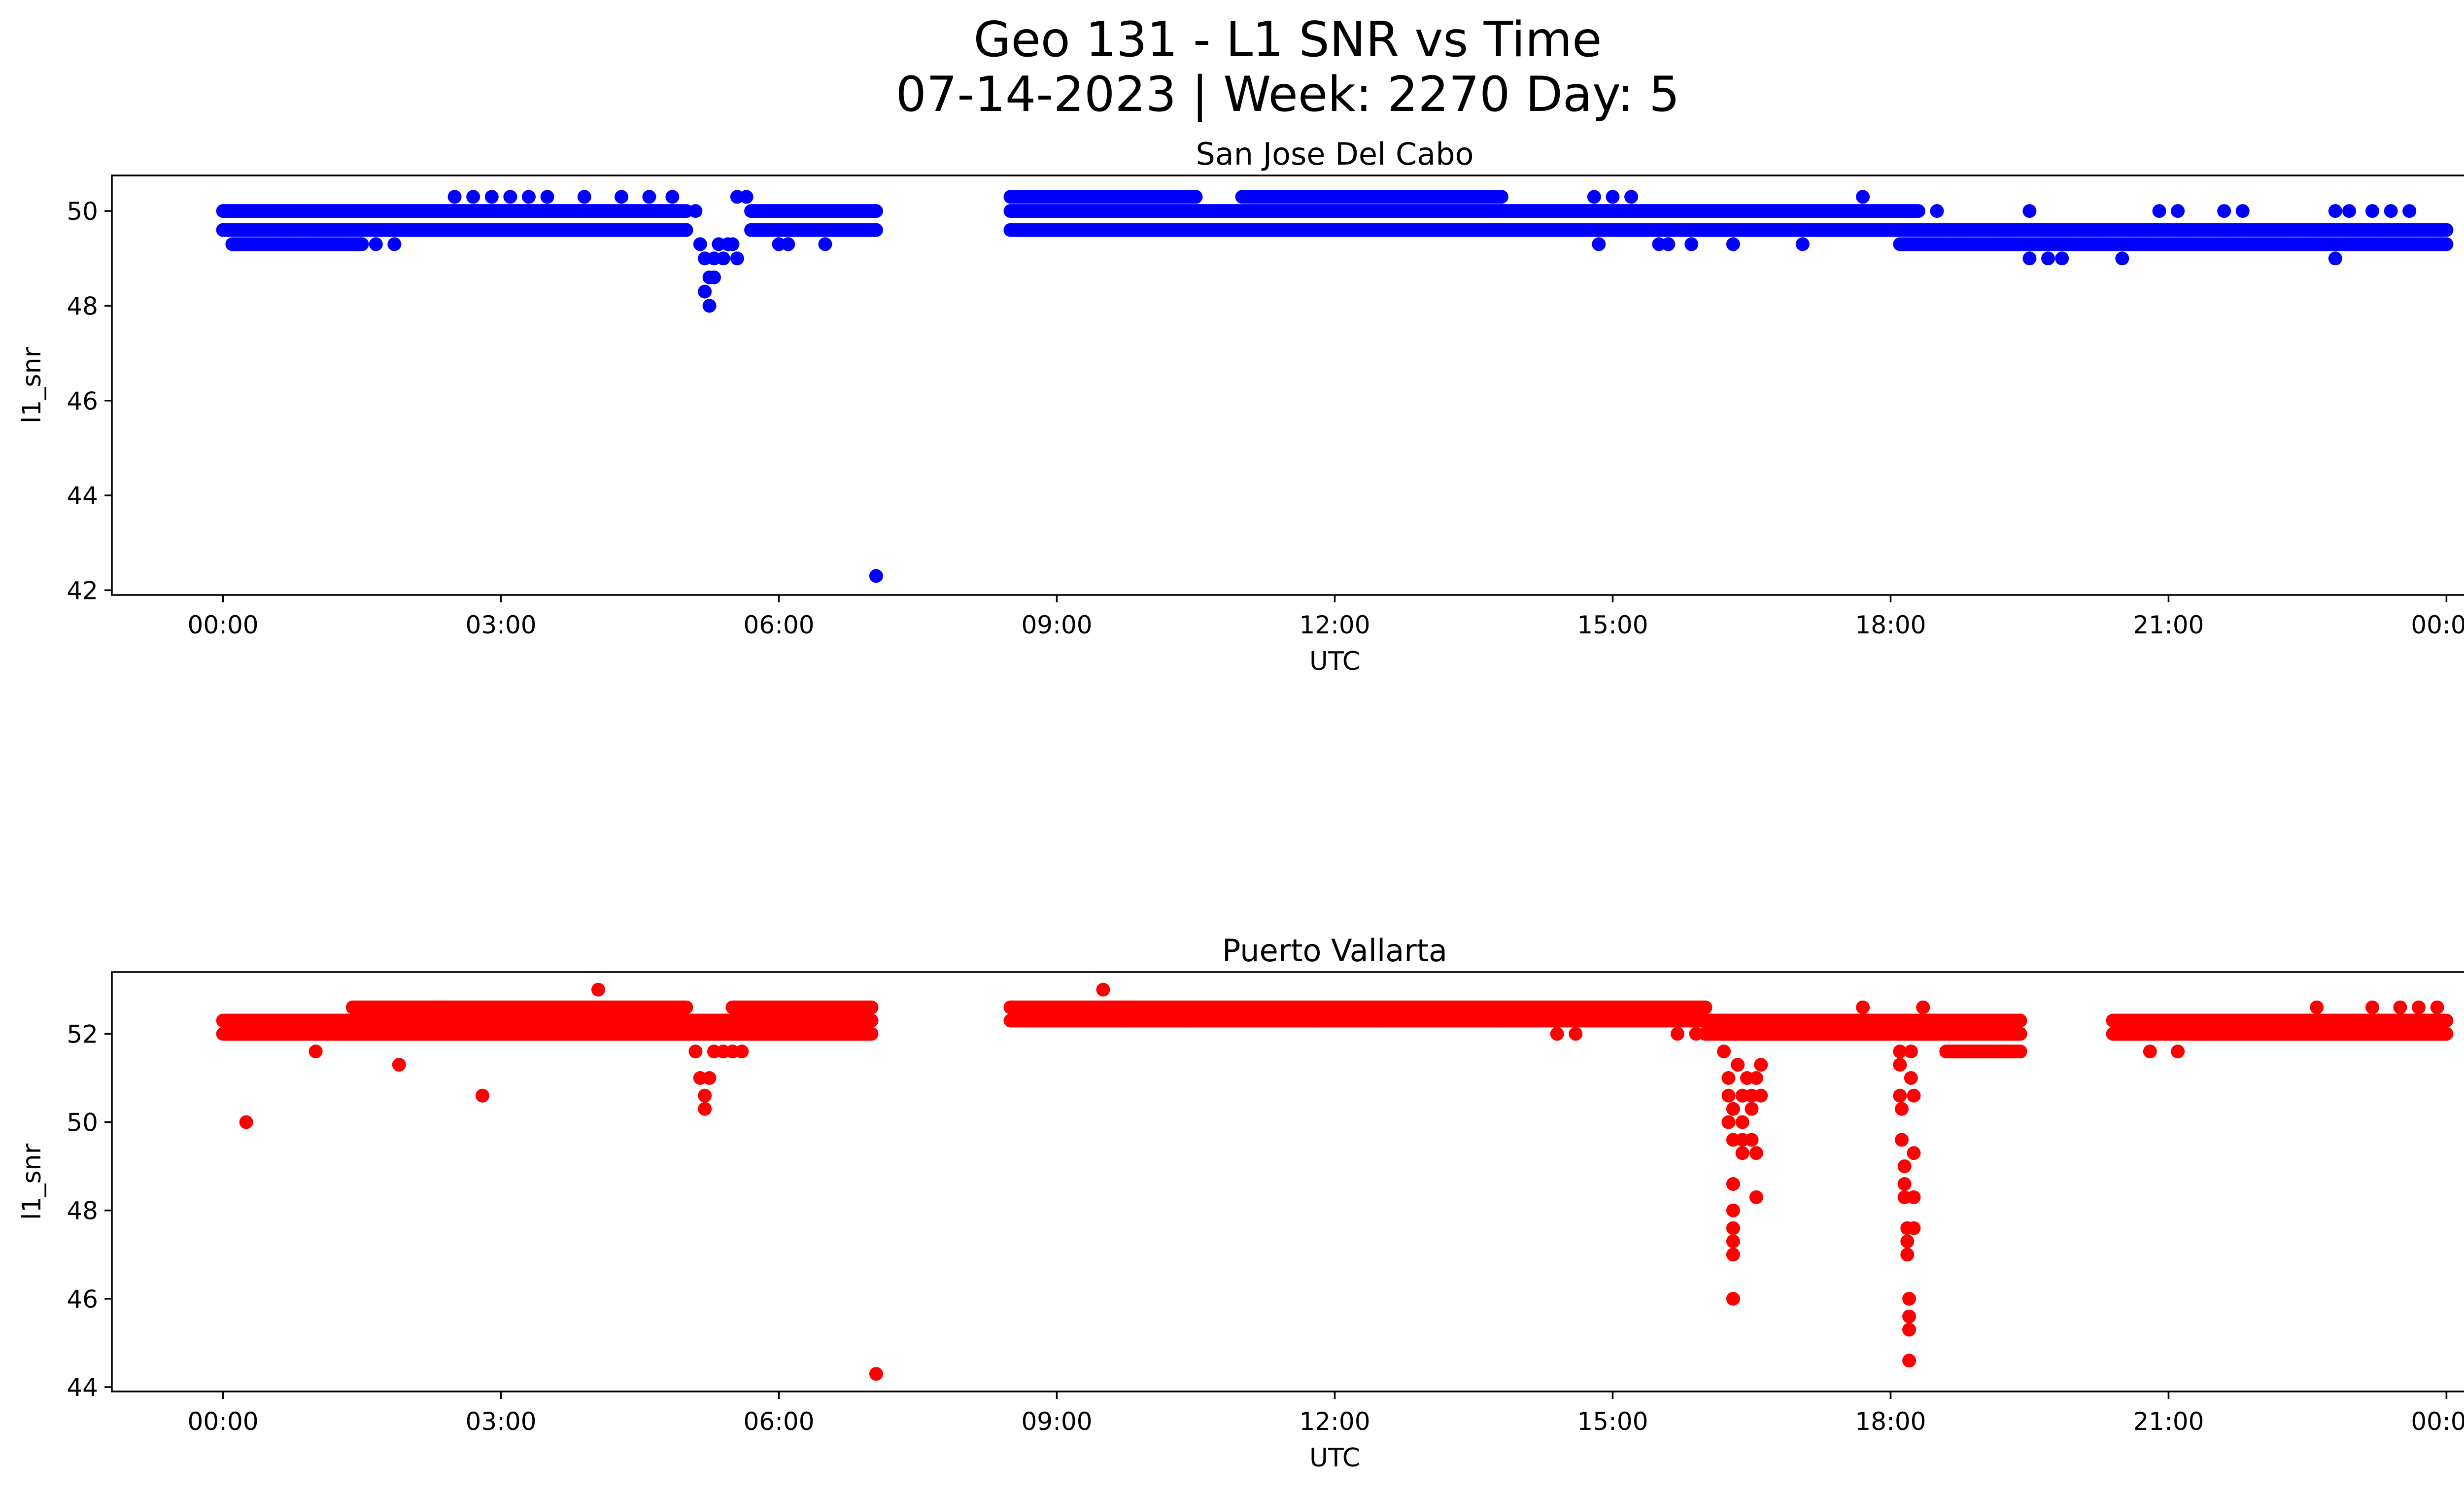 The image size is (2464, 1495). I want to click on y-tick-label: 48, so click(82, 306).